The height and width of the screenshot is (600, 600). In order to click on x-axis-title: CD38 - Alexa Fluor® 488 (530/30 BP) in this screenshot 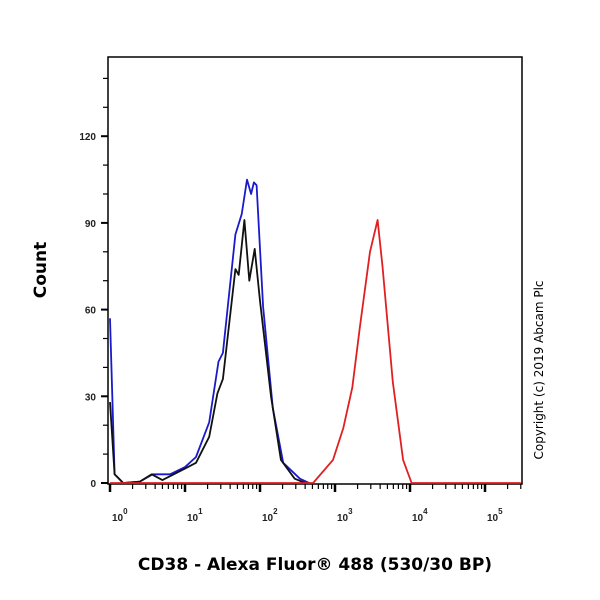, I will do `click(315, 565)`.